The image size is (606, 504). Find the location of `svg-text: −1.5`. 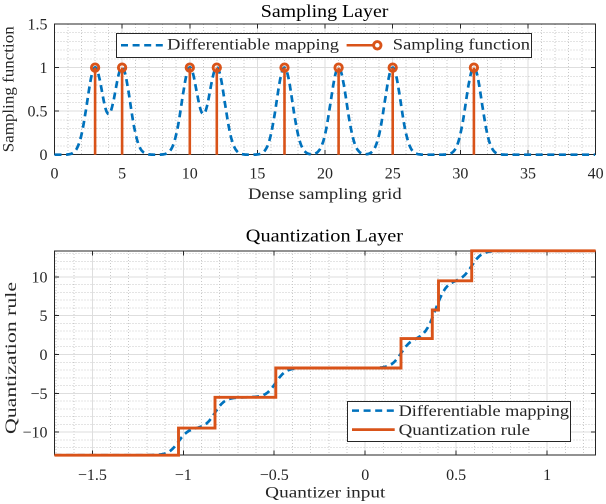

svg-text: −1.5 is located at coordinates (92, 475).